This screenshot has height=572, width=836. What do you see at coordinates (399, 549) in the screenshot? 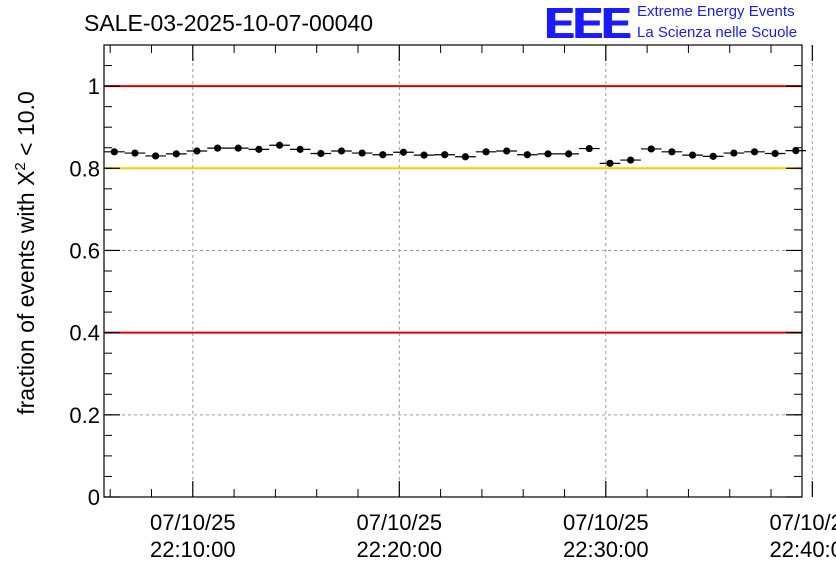
I see `x-tick-time-label: 22:20:00` at bounding box center [399, 549].